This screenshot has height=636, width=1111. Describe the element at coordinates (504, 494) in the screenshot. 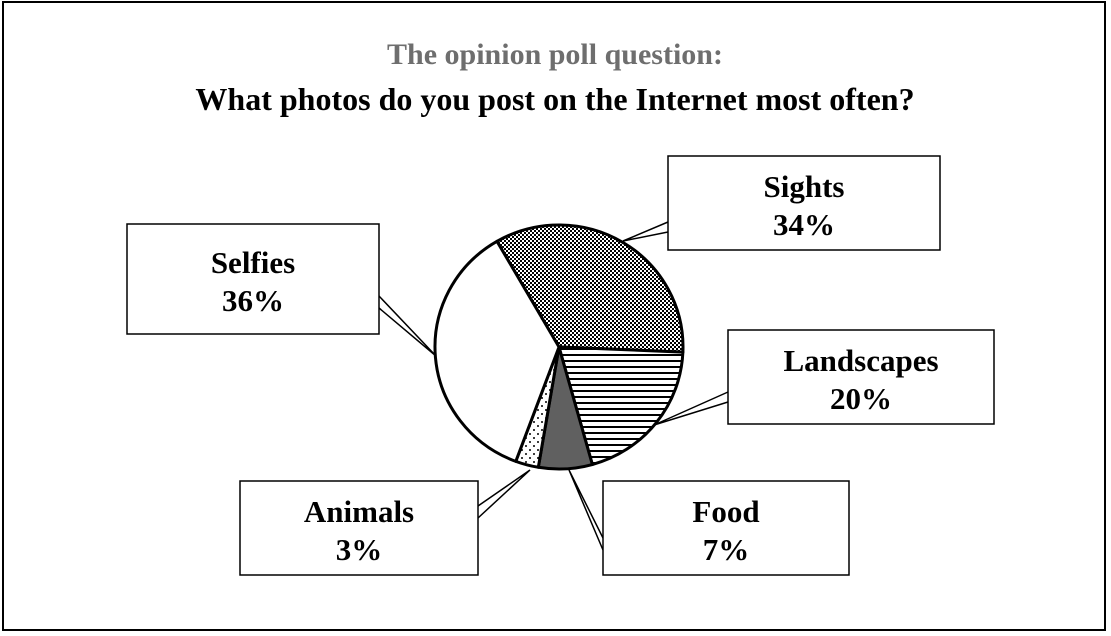

I see `callout-leader-animals` at that location.